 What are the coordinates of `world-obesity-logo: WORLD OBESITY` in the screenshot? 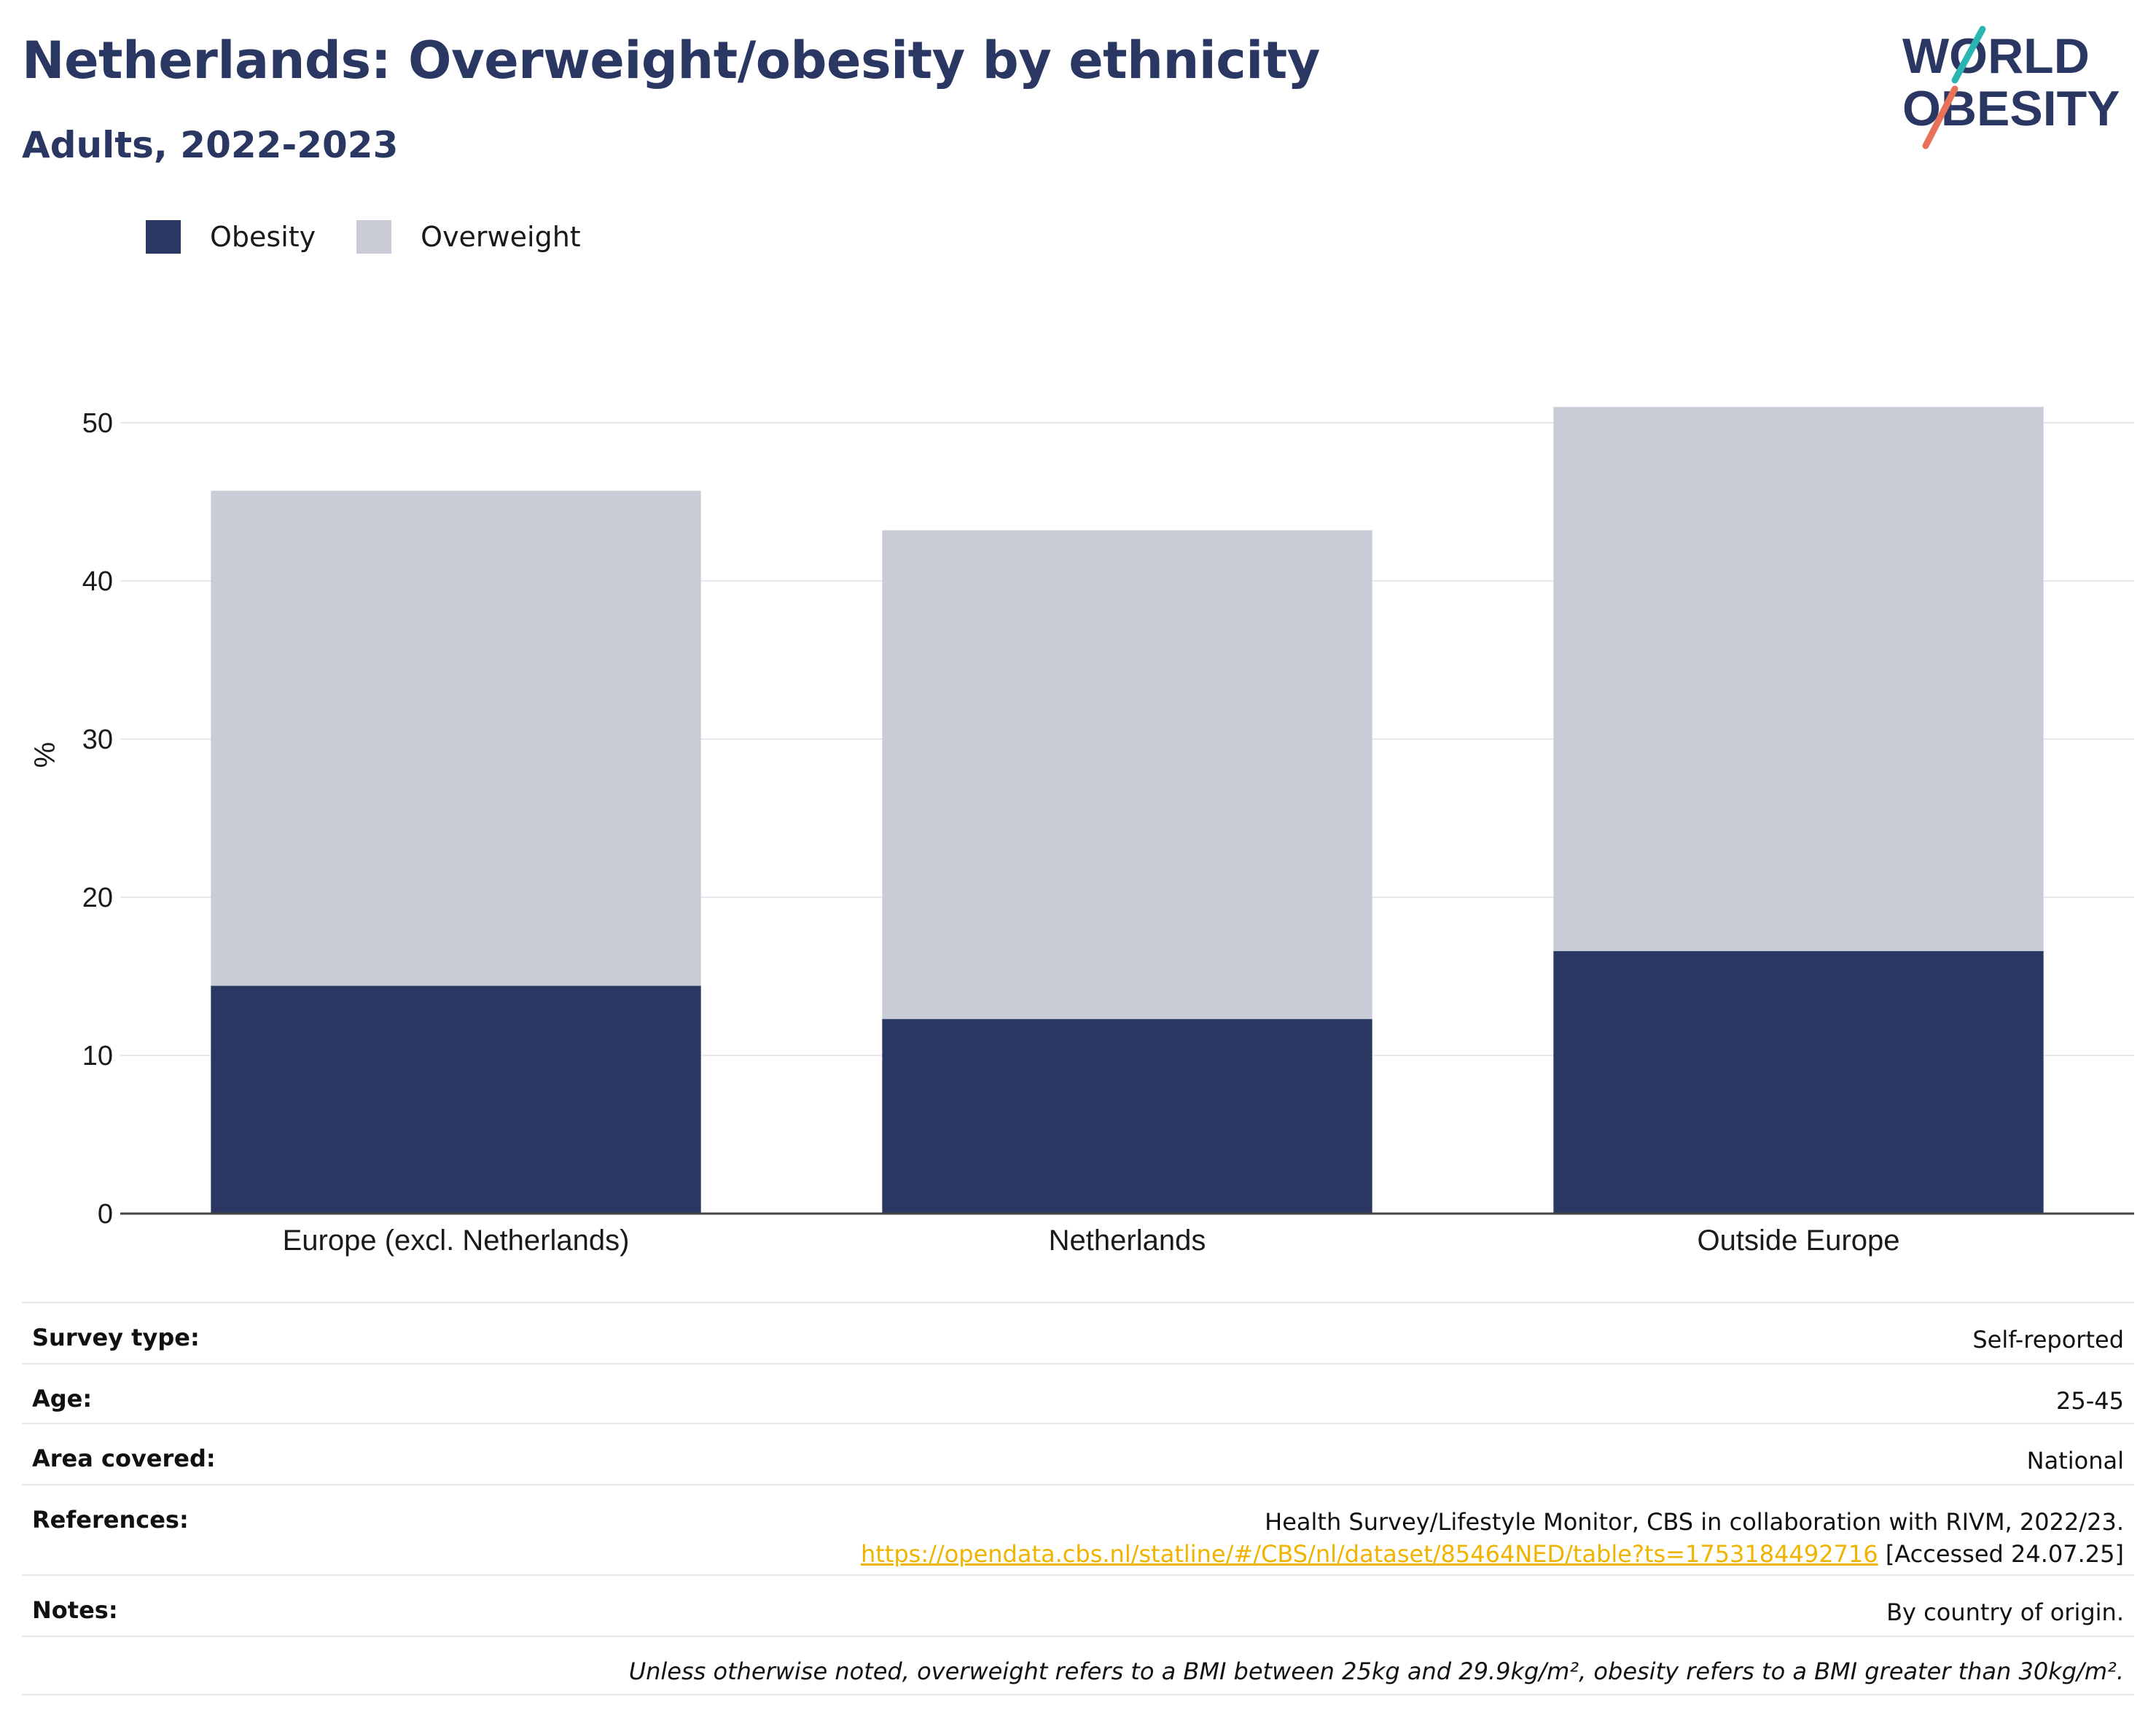 It's located at (2011, 88).